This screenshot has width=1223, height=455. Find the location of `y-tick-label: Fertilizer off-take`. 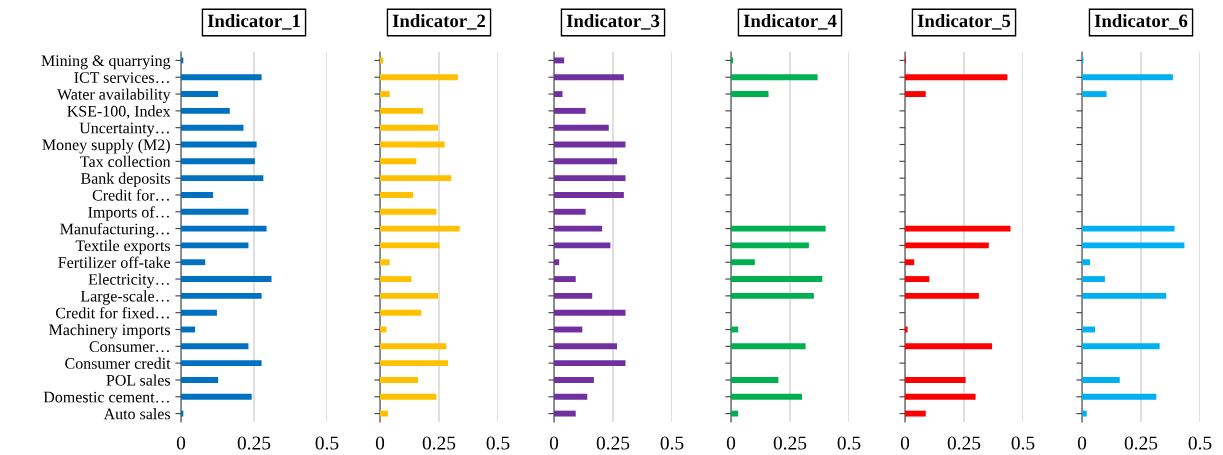

y-tick-label: Fertilizer off-take is located at coordinates (114, 262).